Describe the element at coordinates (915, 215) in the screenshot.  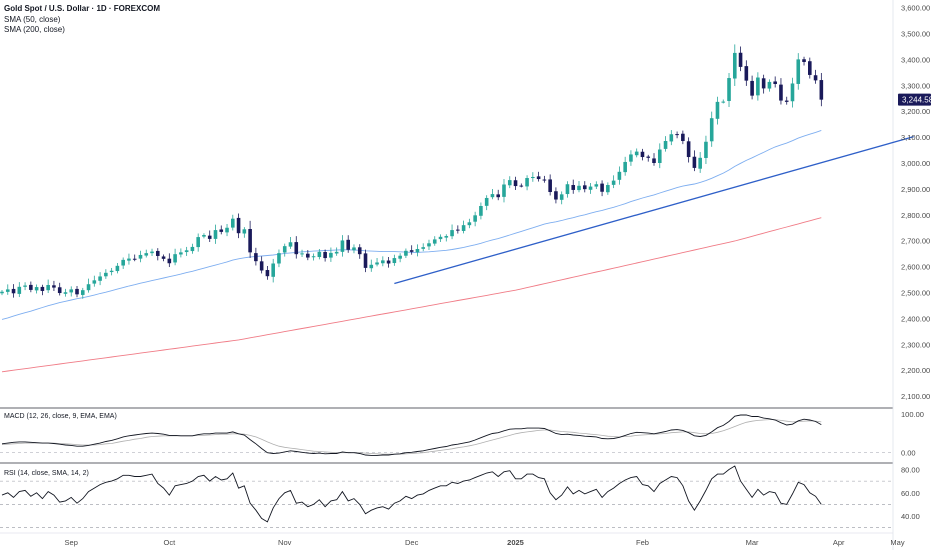
I see `y-tick-label: 2,800.00` at that location.